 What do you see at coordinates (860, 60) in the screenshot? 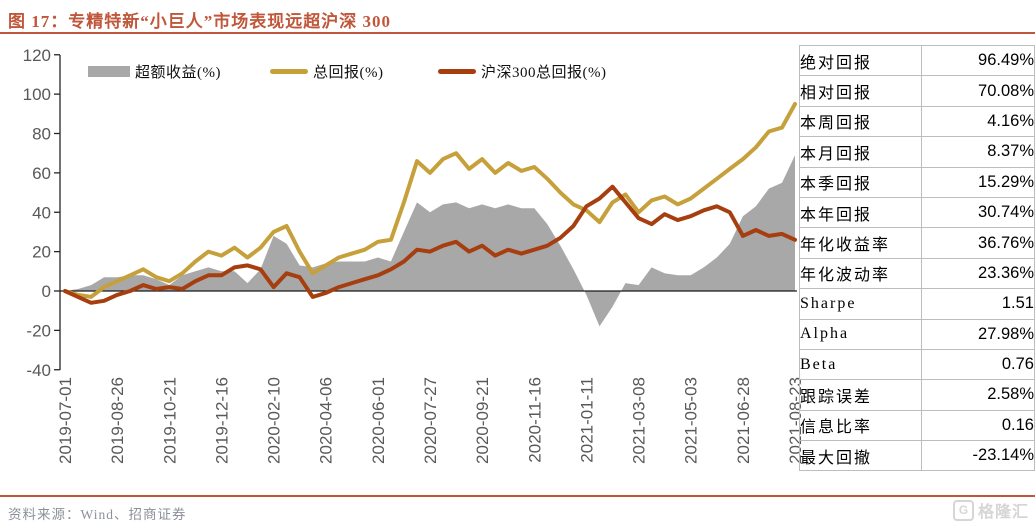
I see `stat-label: 绝对回报` at bounding box center [860, 60].